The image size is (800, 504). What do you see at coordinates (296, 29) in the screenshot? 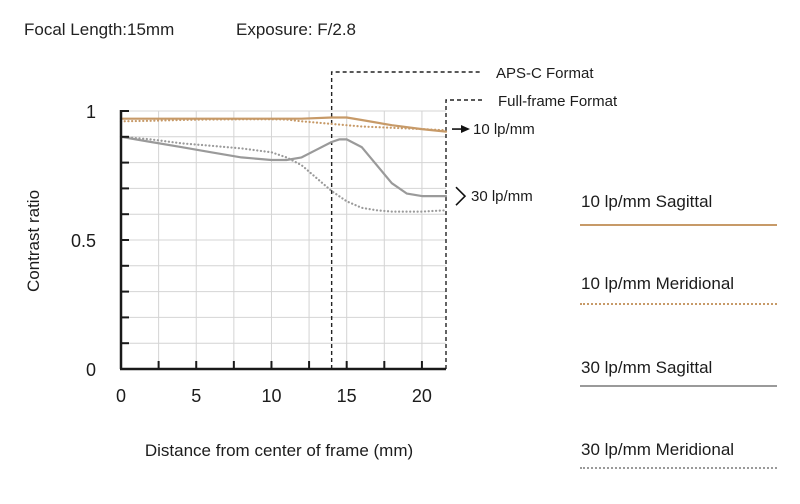
I see `exposure-label: Exposure: F/2.8` at bounding box center [296, 29].